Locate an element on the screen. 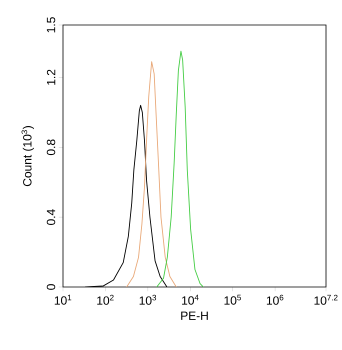 The width and height of the screenshot is (342, 350). x-tick-label: 10$^{5}$ is located at coordinates (232, 299).